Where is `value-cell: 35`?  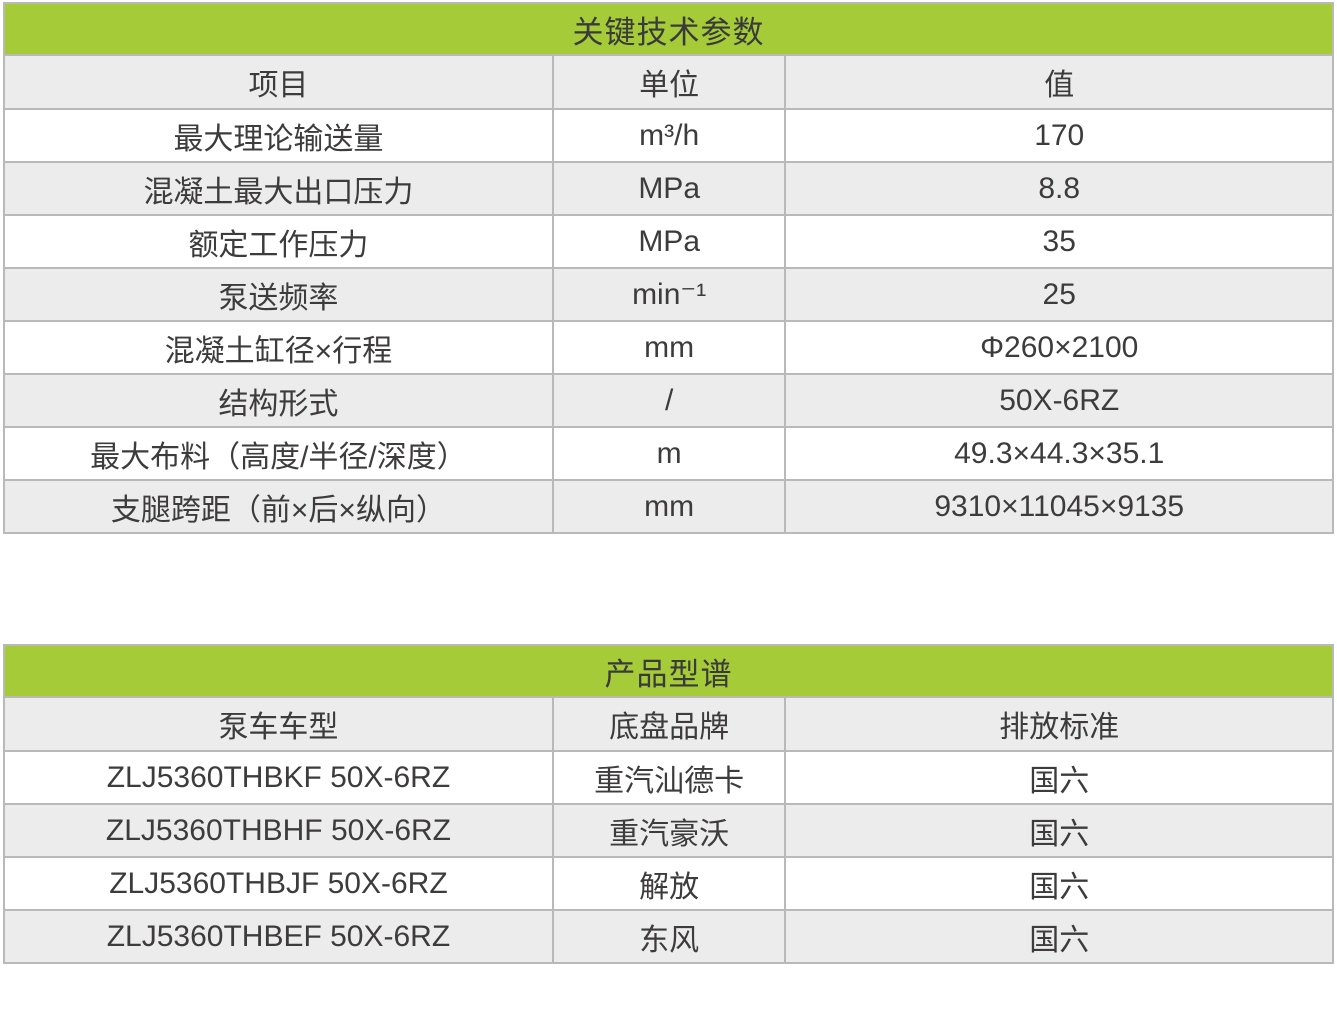
value-cell: 35 is located at coordinates (1059, 241).